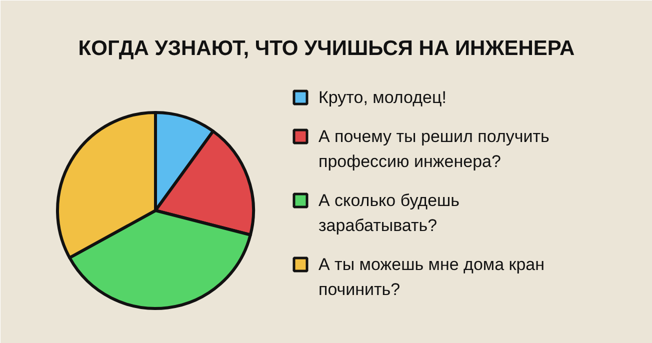  What do you see at coordinates (382, 97) in the screenshot?
I see `legend-label: Круто, молодец!` at bounding box center [382, 97].